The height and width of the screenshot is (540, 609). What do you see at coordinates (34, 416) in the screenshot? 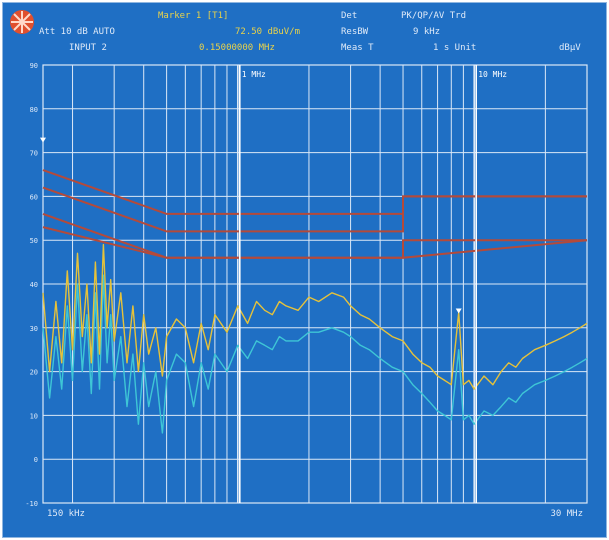
I see `y-tick-label: 10` at bounding box center [34, 416].